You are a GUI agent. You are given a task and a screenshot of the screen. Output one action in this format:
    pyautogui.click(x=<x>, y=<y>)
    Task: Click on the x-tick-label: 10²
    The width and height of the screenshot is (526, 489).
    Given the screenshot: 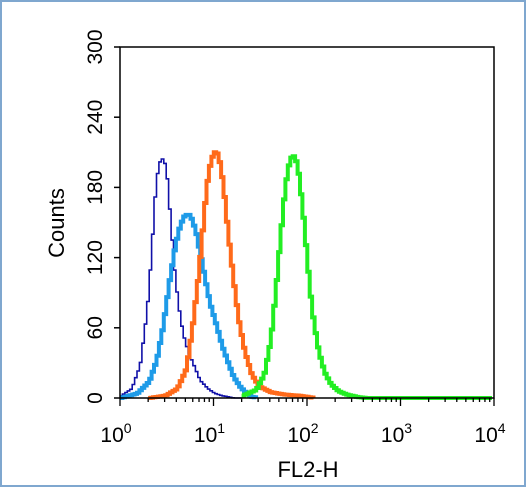 What is the action you would take?
    pyautogui.click(x=302, y=433)
    